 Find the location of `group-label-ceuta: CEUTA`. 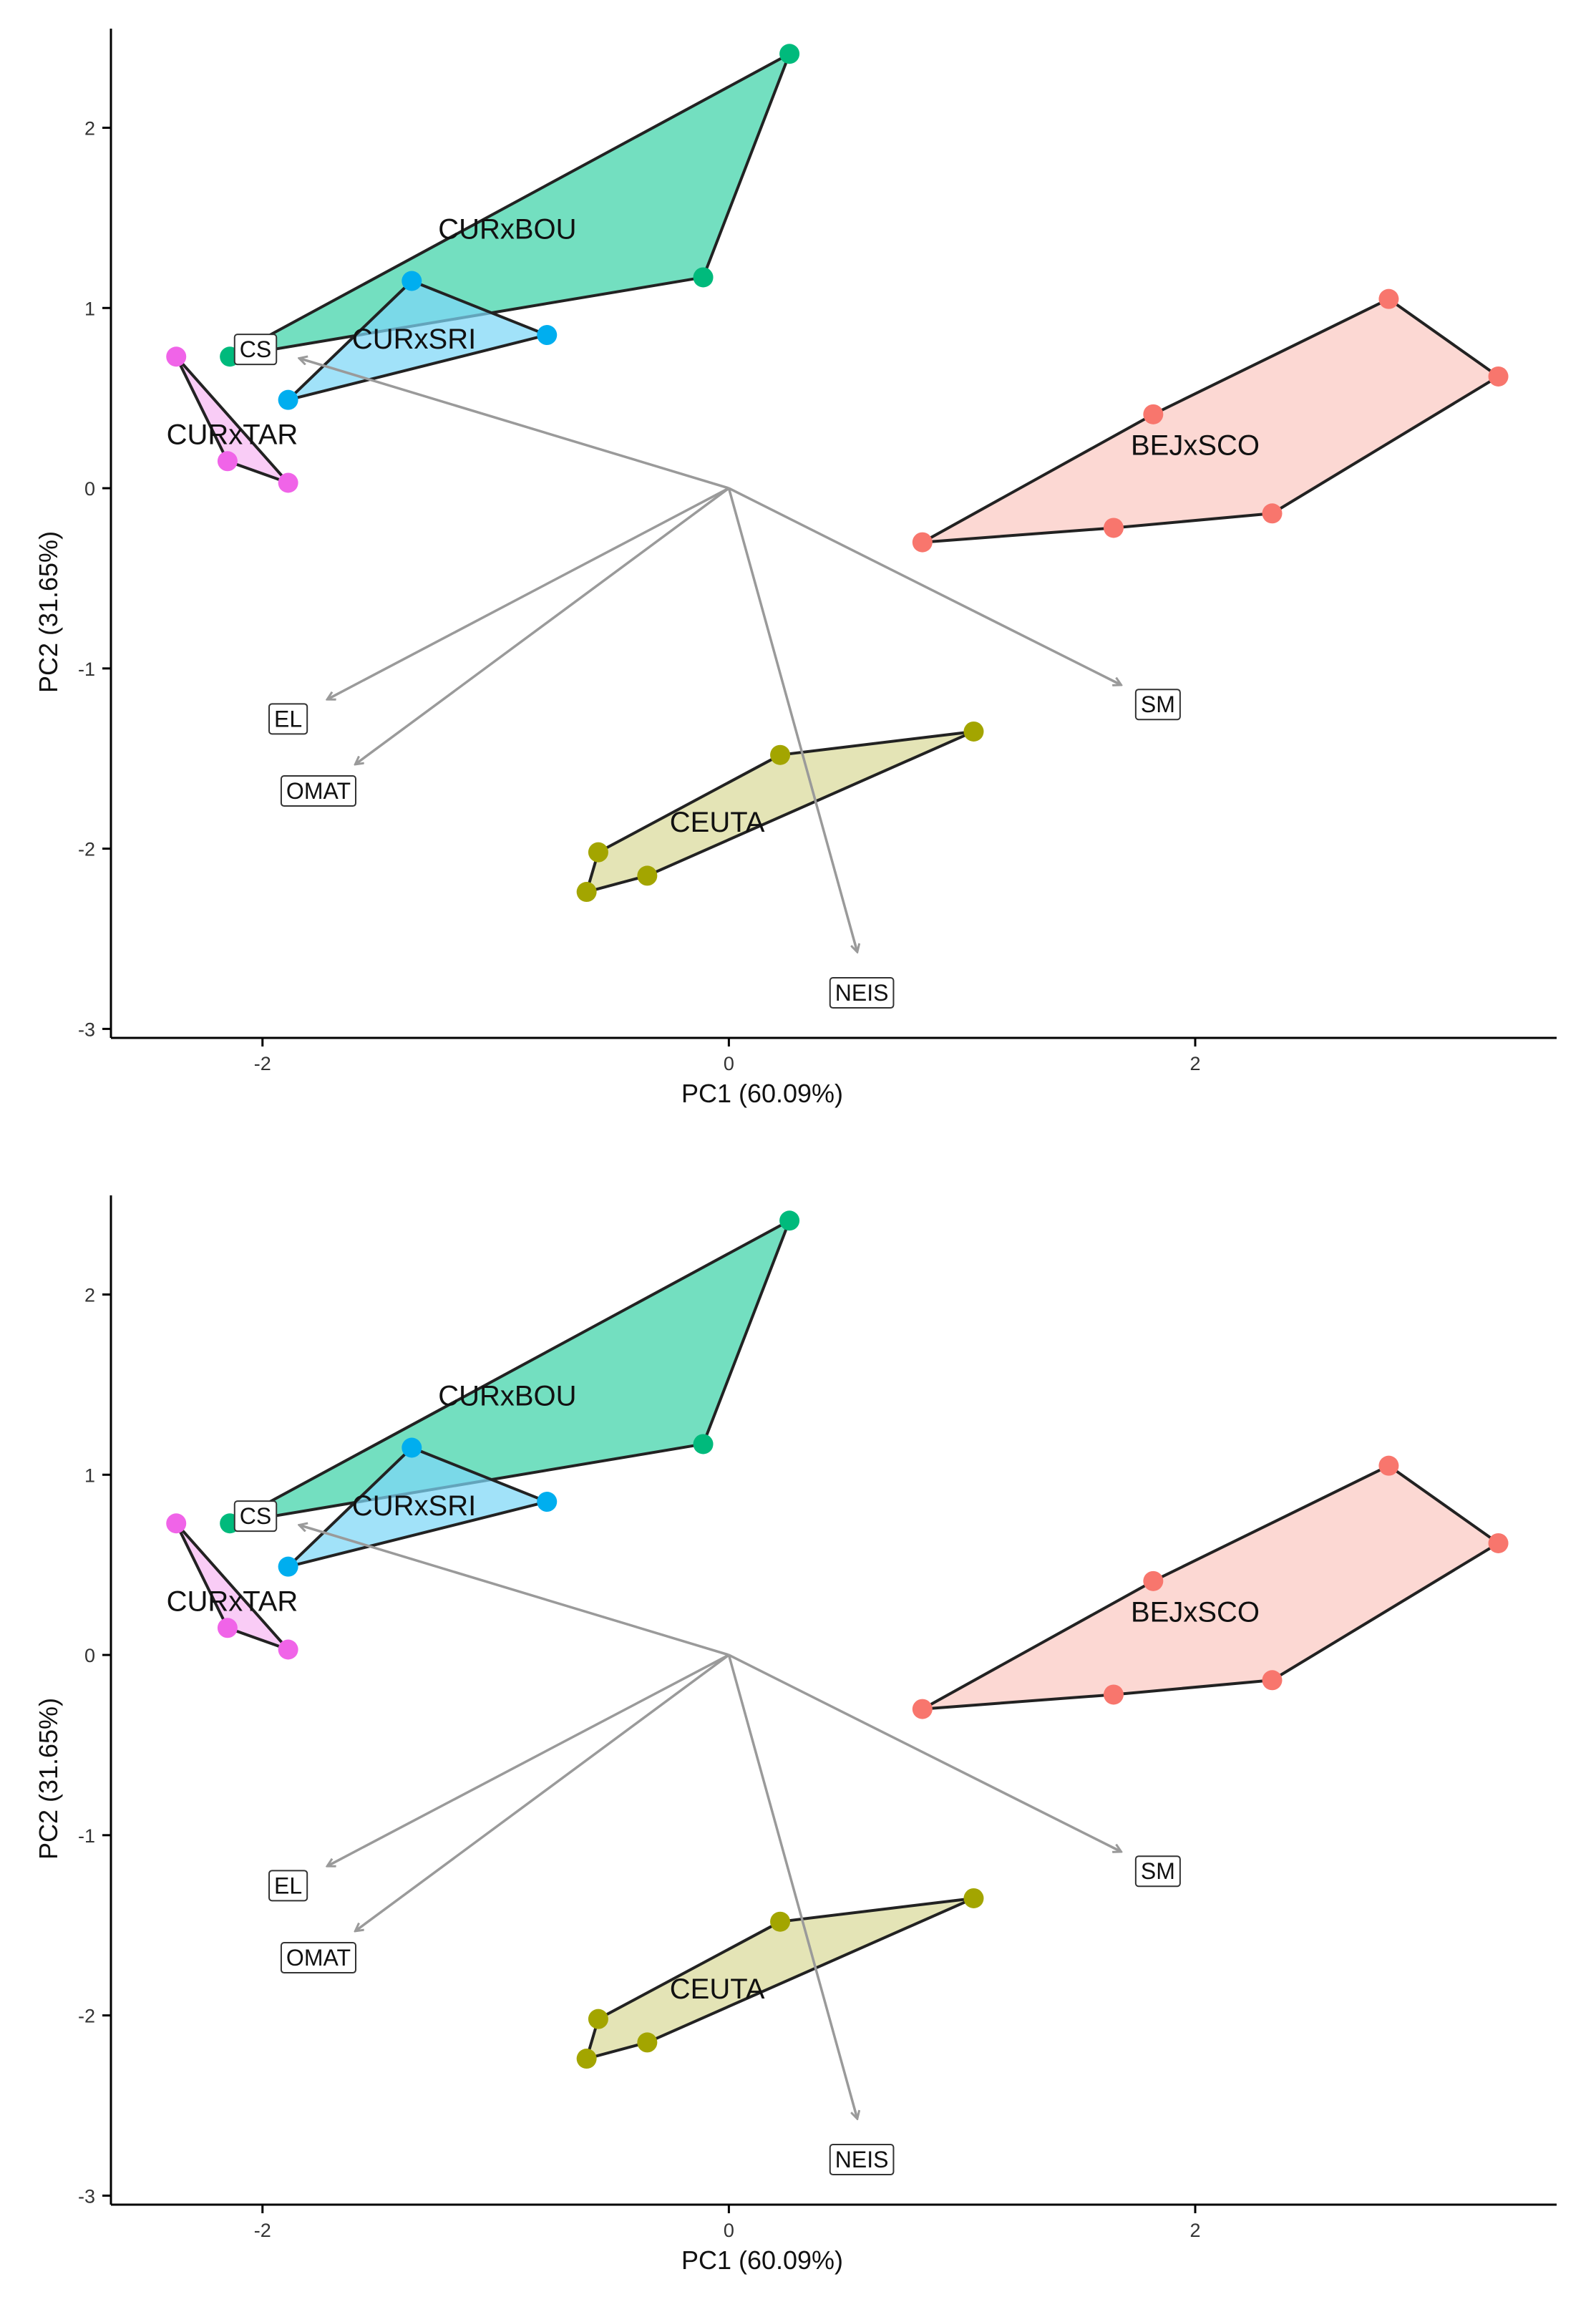

group-label-ceuta: CEUTA is located at coordinates (717, 1989).